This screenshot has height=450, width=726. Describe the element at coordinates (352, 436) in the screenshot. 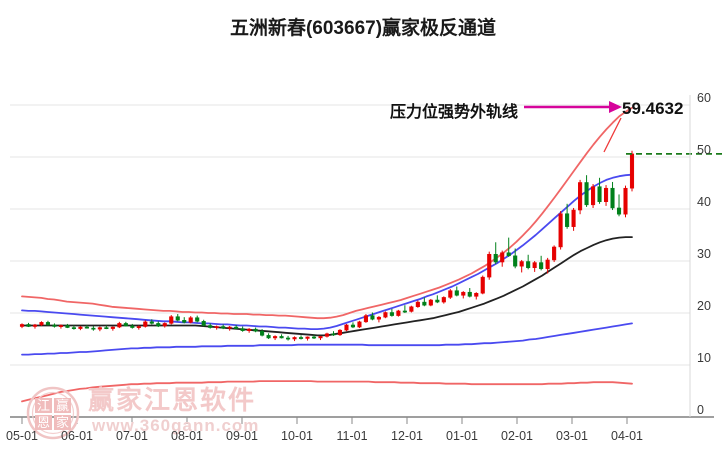

I see `x-axis-tick-label: 11-01` at that location.